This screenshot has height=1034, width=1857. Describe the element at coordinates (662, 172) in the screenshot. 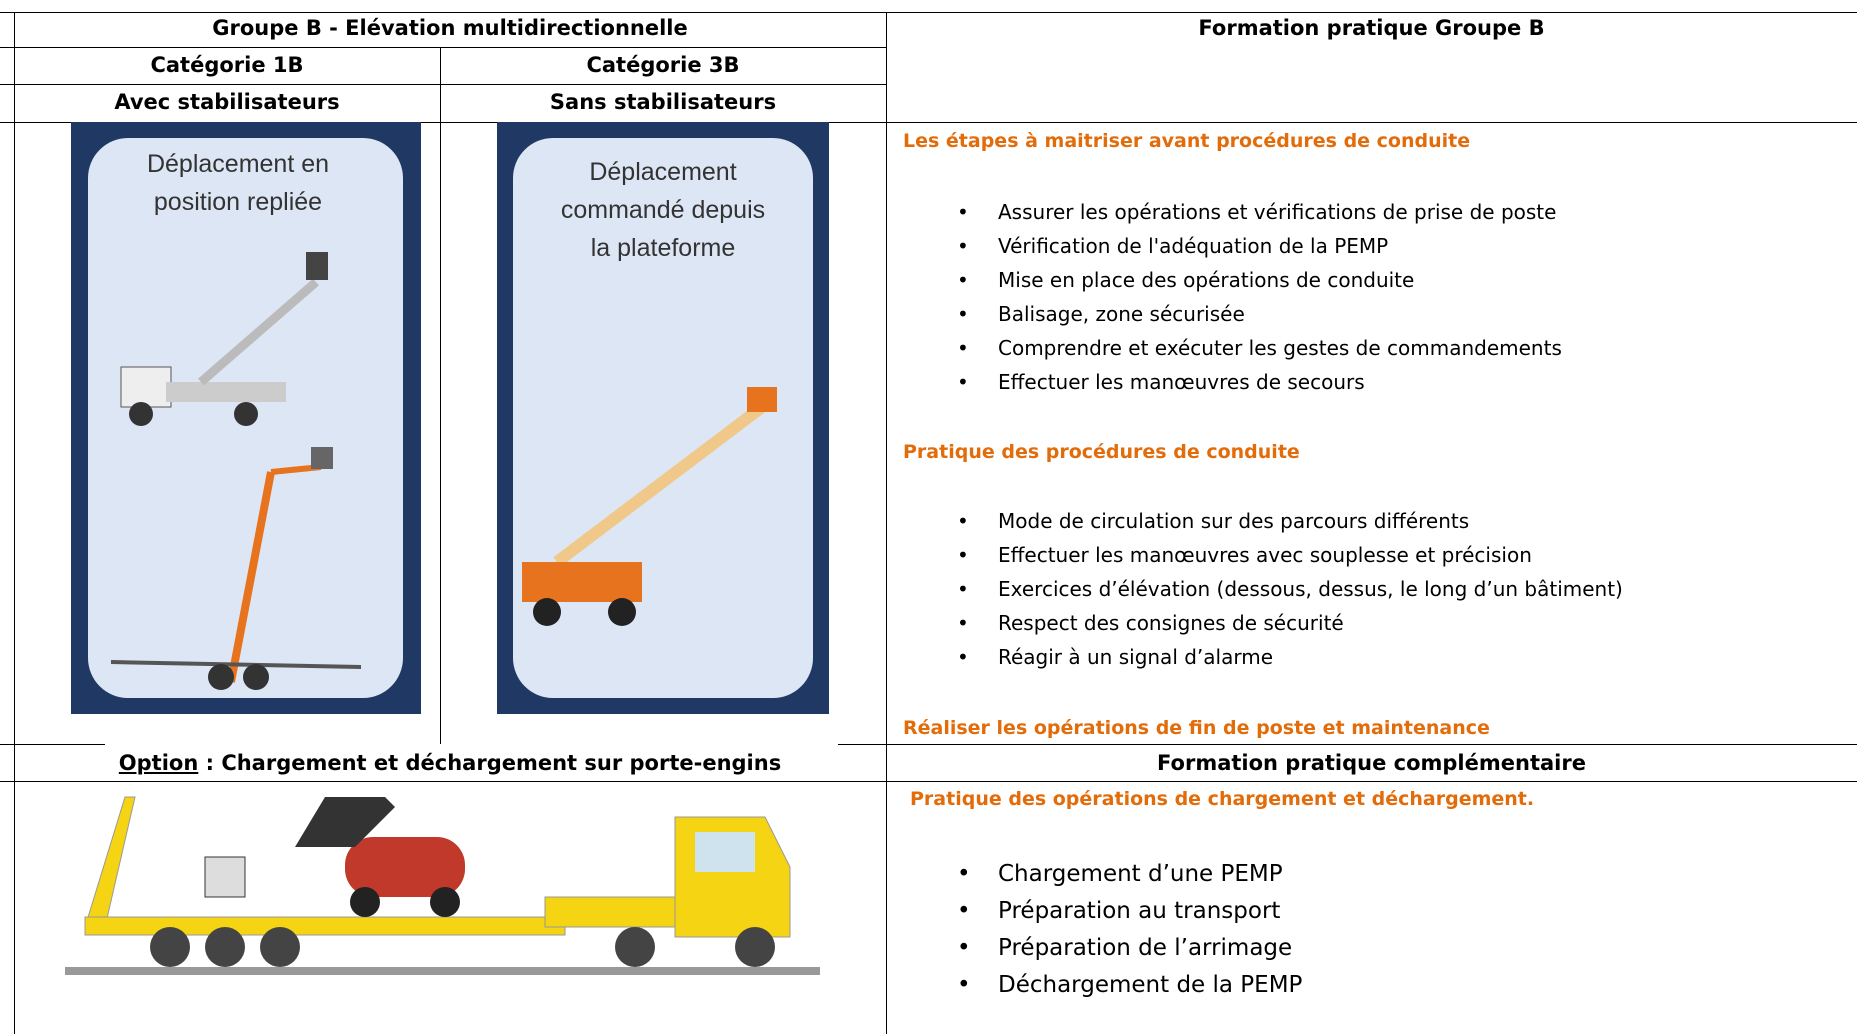

I see `caption: Déplacement` at that location.